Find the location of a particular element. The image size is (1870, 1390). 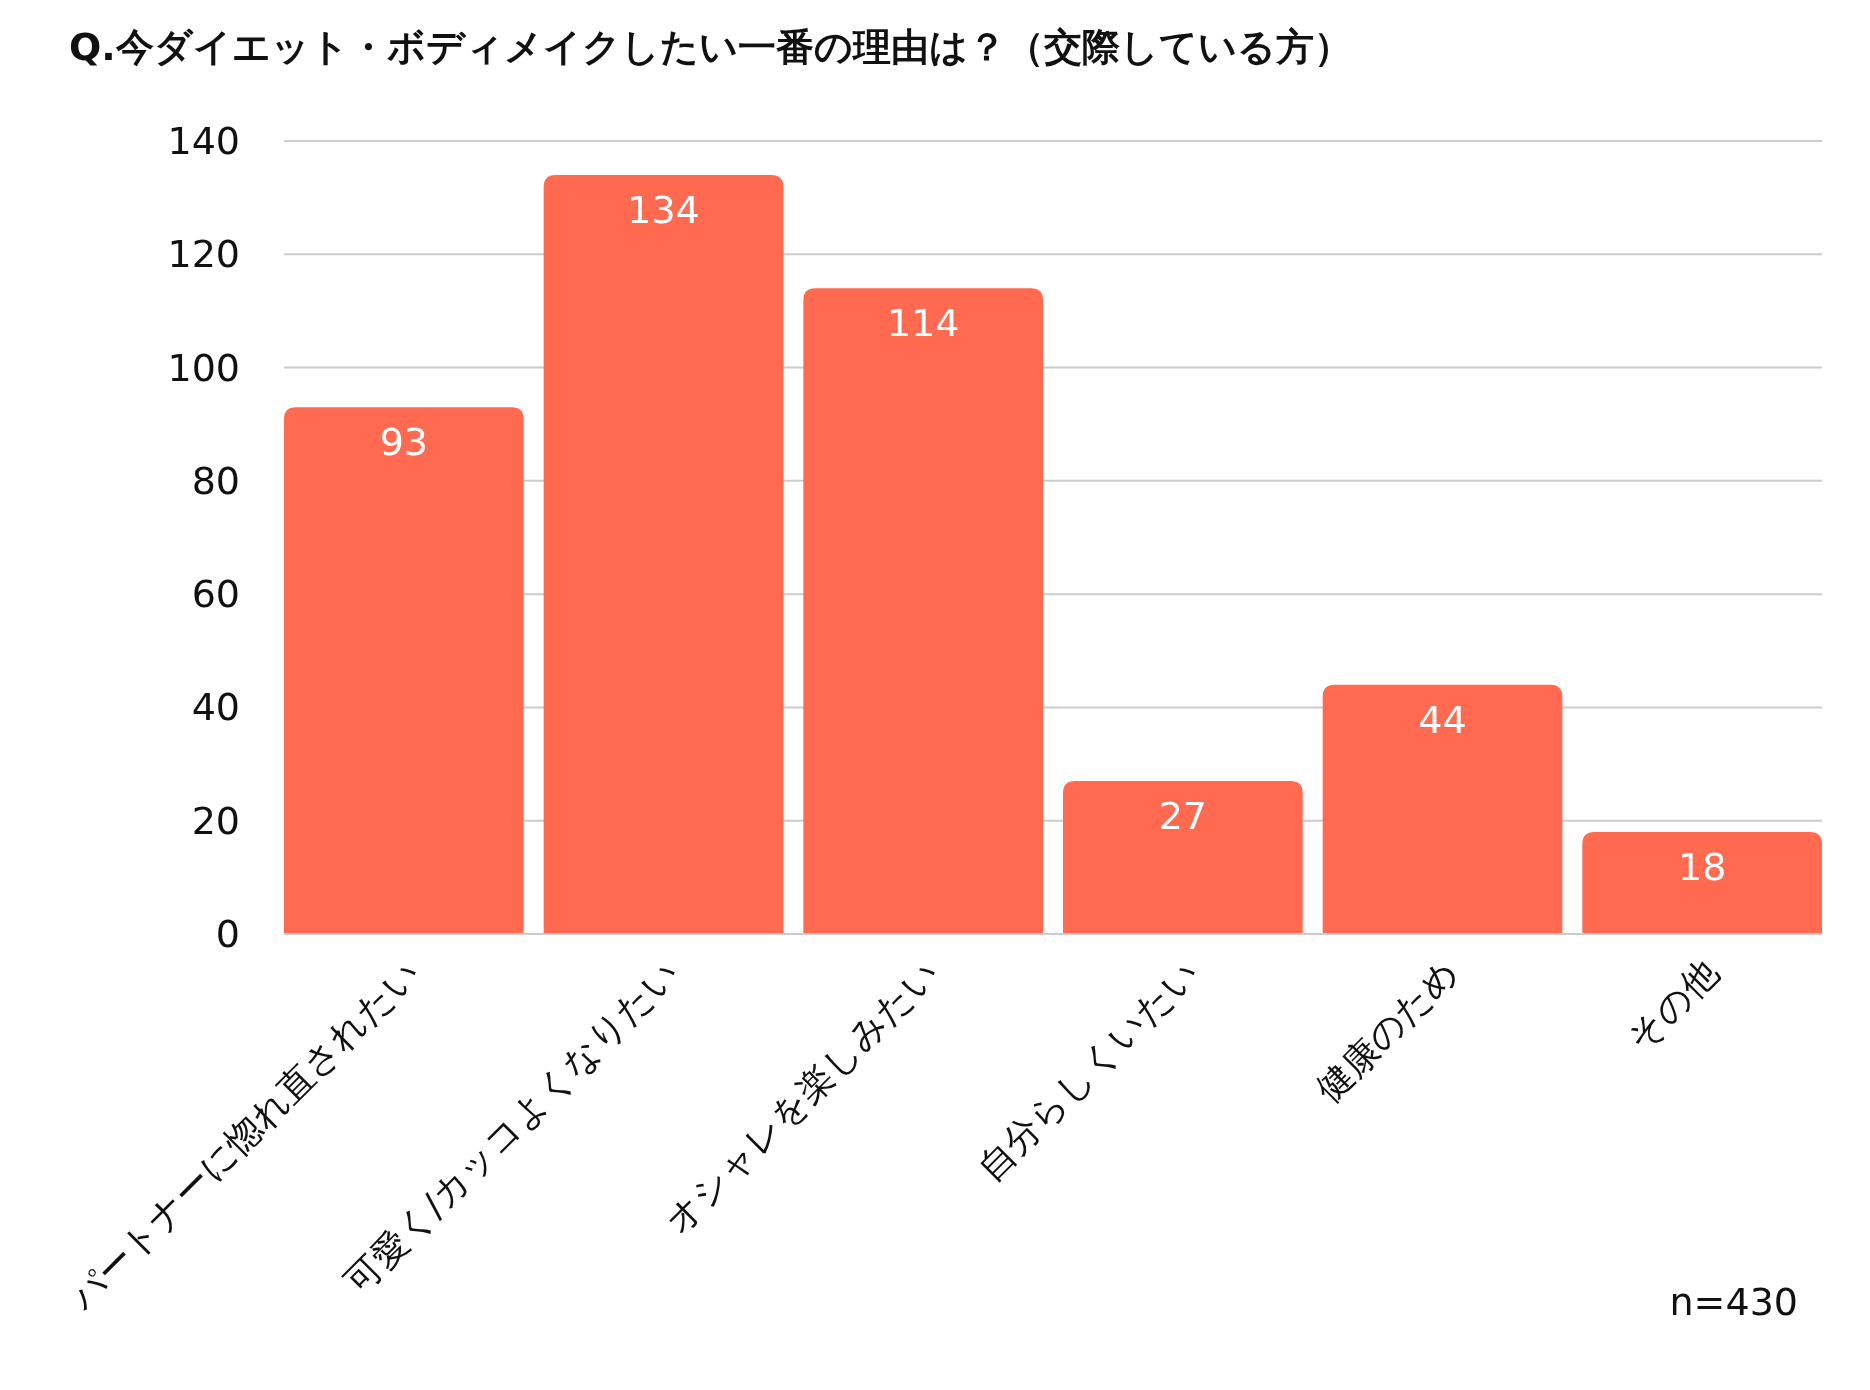

text: n=430 is located at coordinates (1733, 1302).